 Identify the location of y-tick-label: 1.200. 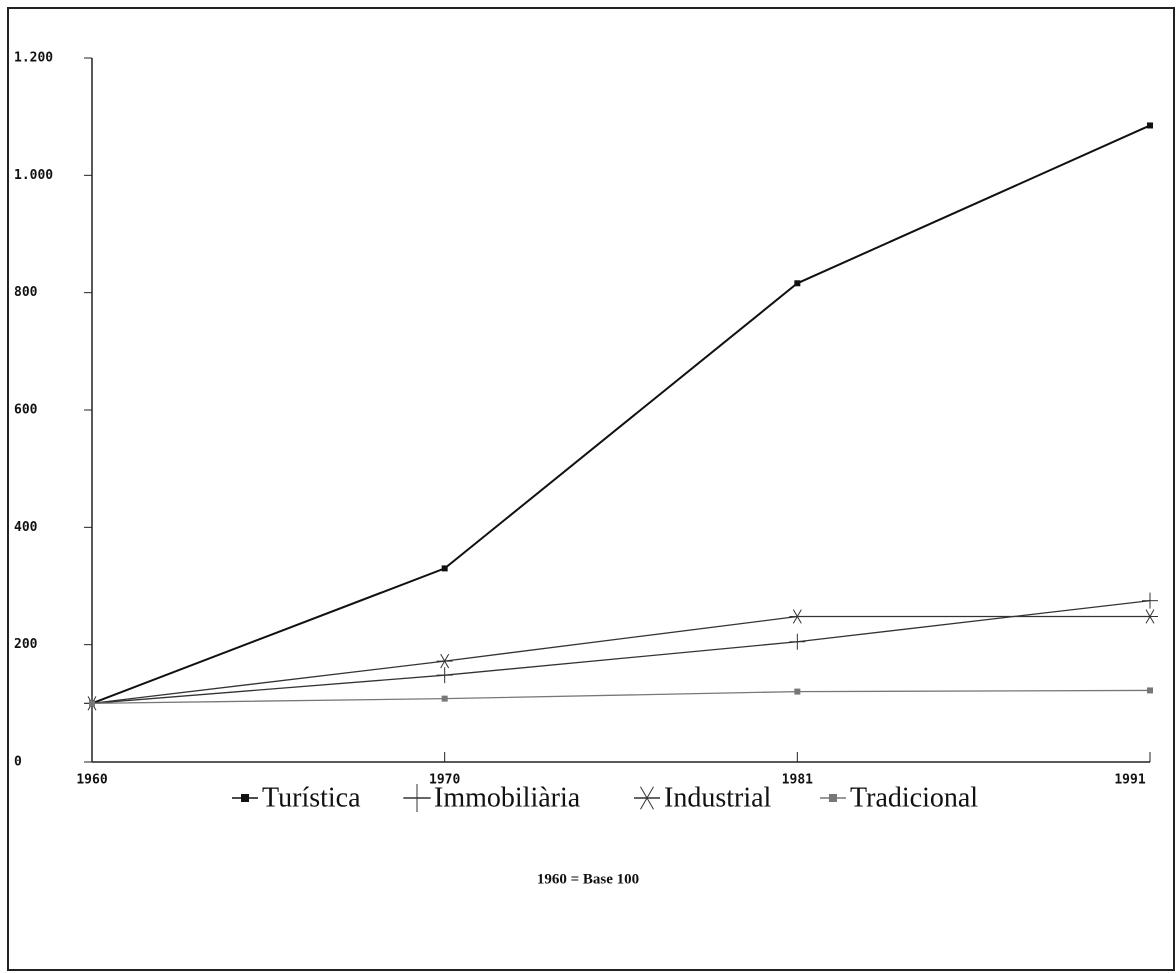
(33, 58).